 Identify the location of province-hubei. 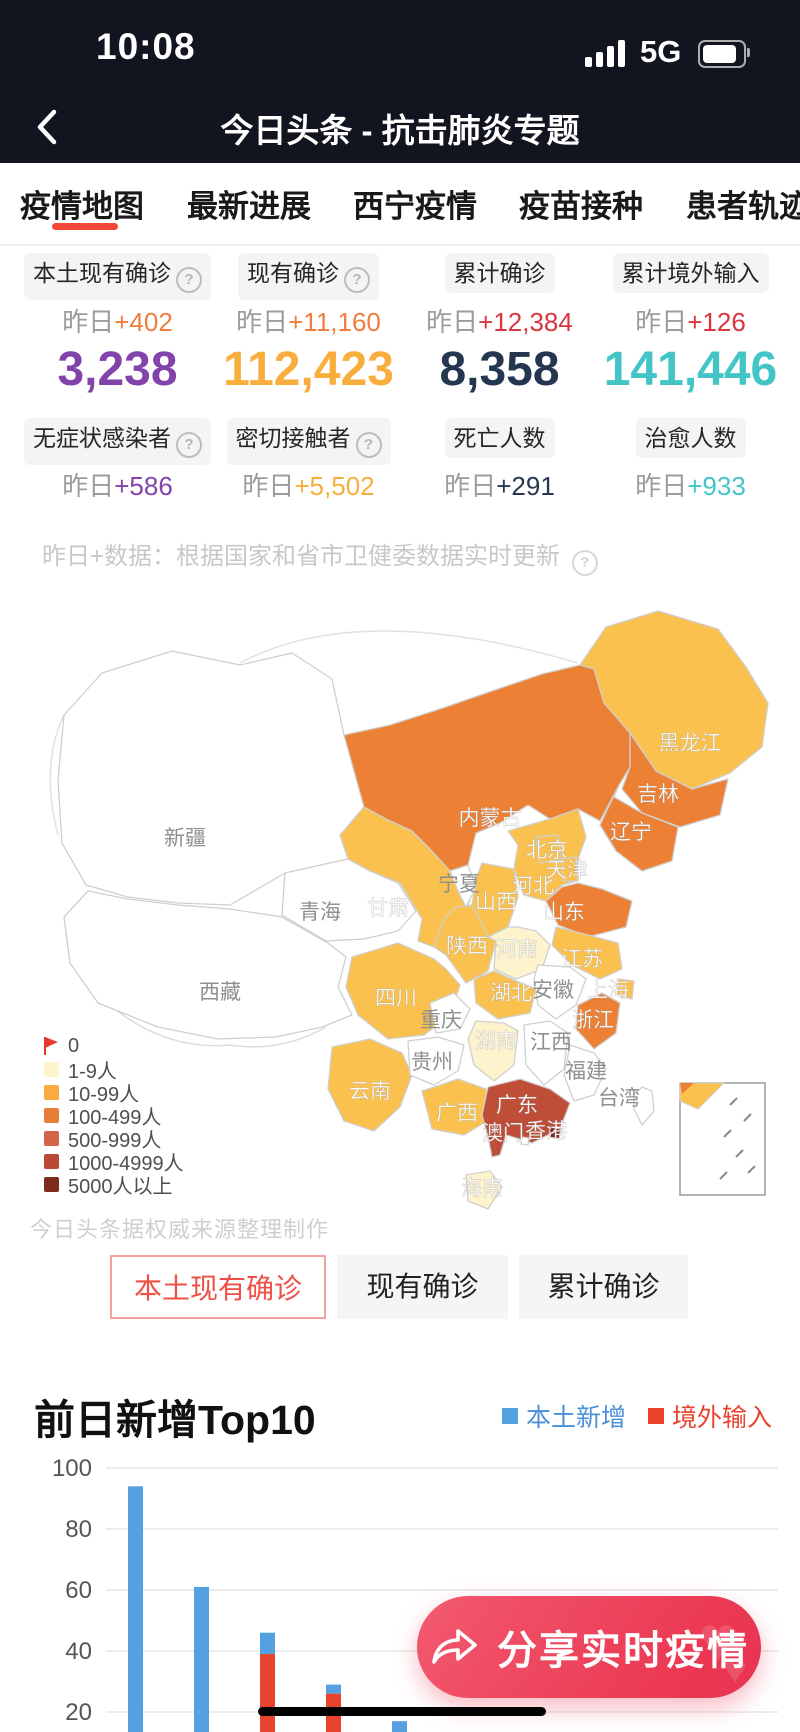
(505, 995).